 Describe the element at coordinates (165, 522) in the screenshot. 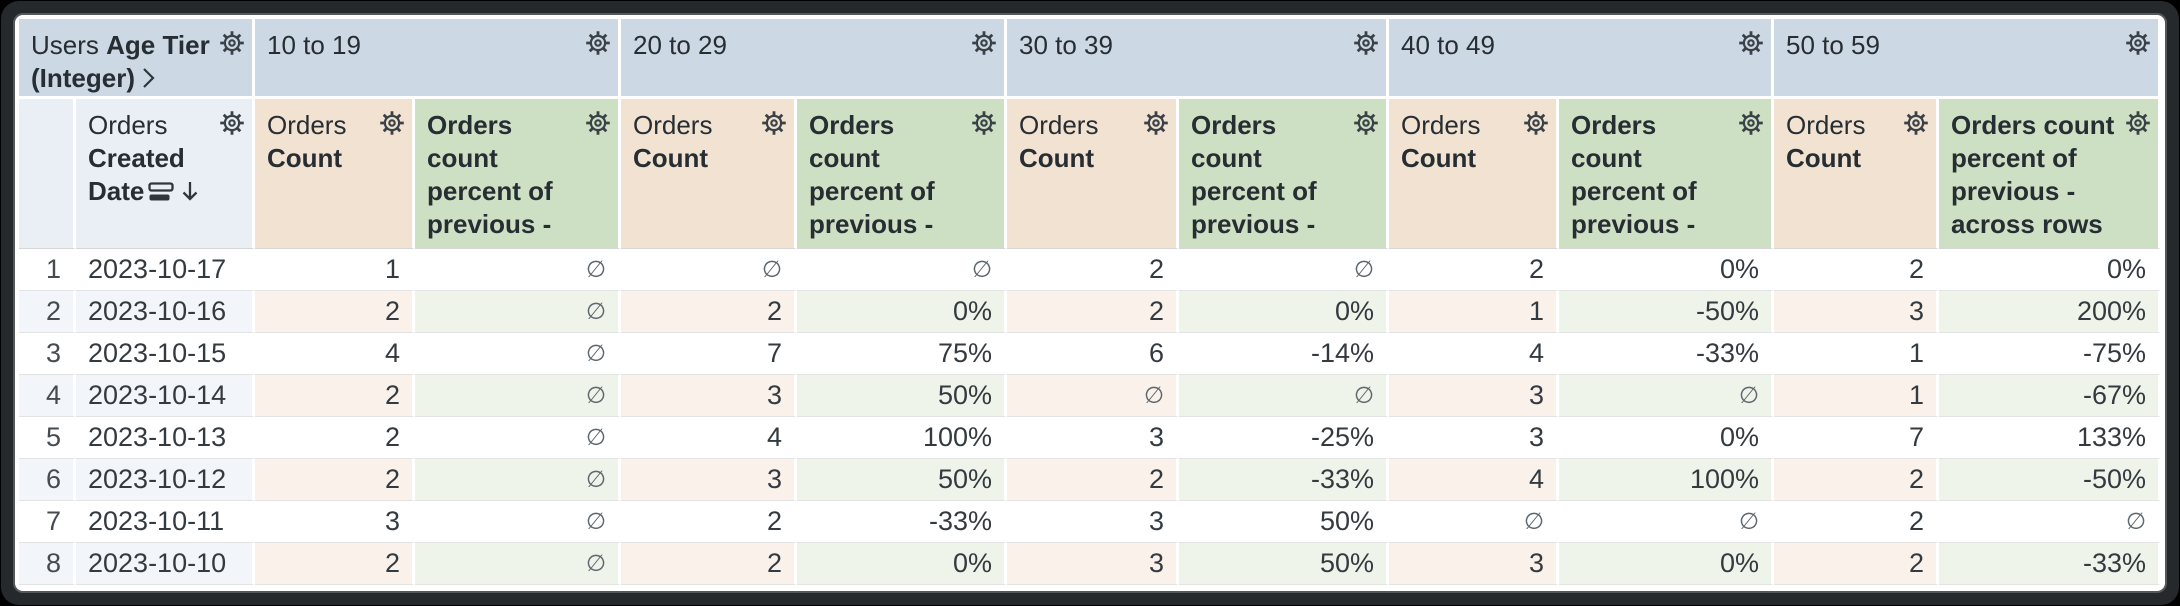

I see `date-cell: 2023-10-11` at that location.